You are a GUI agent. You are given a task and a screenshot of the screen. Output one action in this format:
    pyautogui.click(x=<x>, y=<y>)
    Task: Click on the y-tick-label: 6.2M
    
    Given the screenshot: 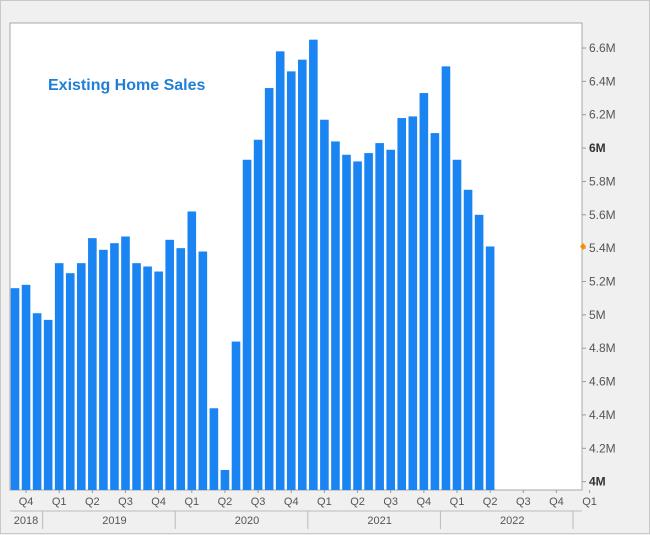 What is the action you would take?
    pyautogui.click(x=602, y=115)
    